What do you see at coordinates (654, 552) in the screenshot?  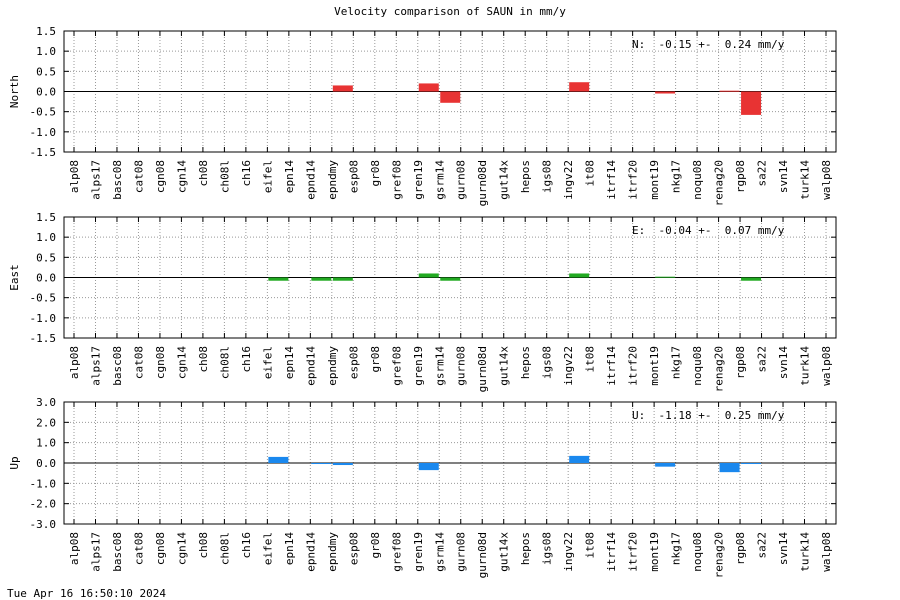 I see `x-tick-label: mont19` at bounding box center [654, 552].